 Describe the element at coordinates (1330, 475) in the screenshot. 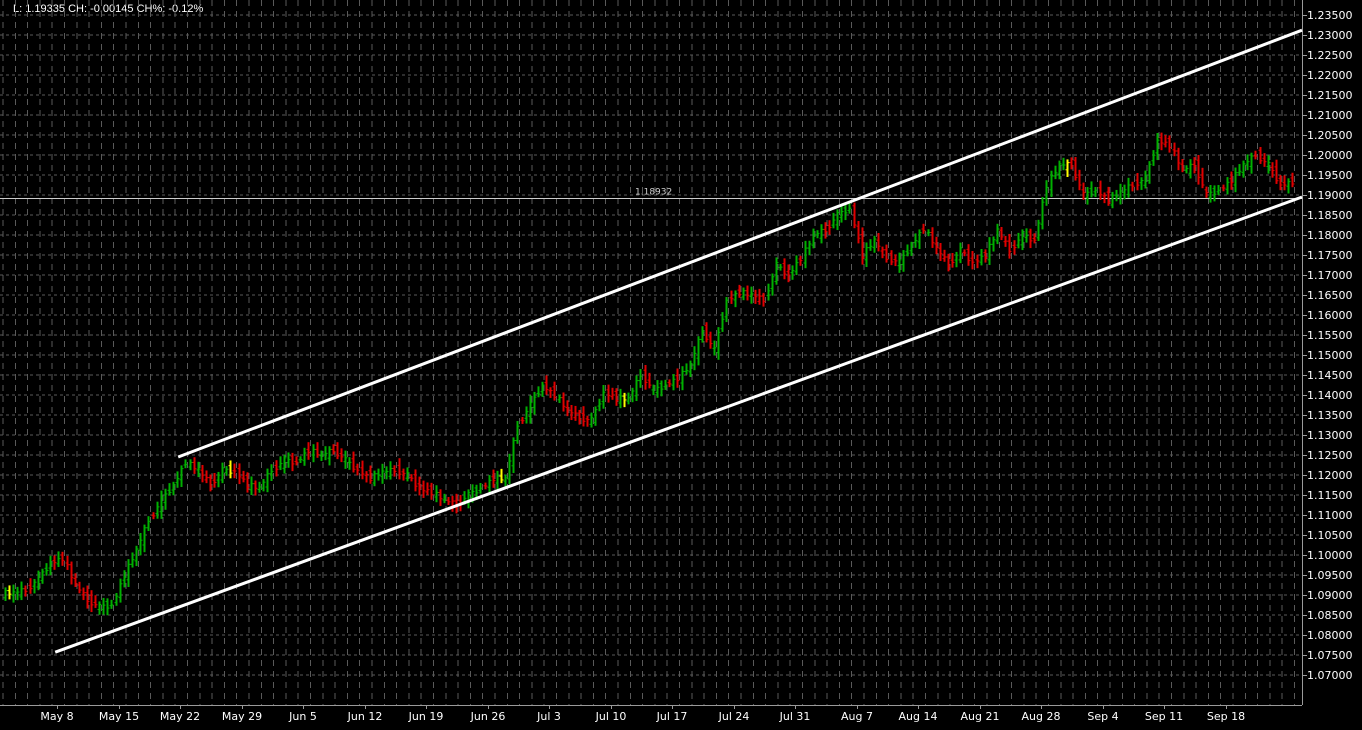

I see `price-tick-label: 1.12000` at that location.